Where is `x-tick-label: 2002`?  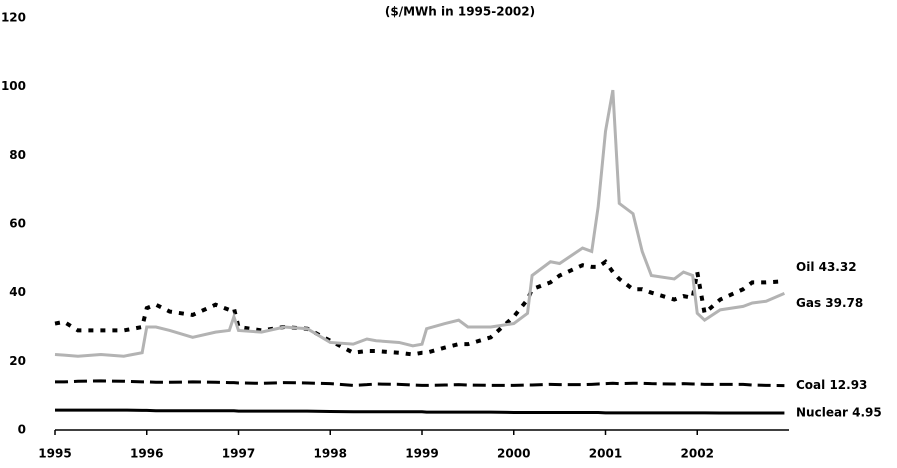
x-tick-label: 2002 is located at coordinates (697, 454).